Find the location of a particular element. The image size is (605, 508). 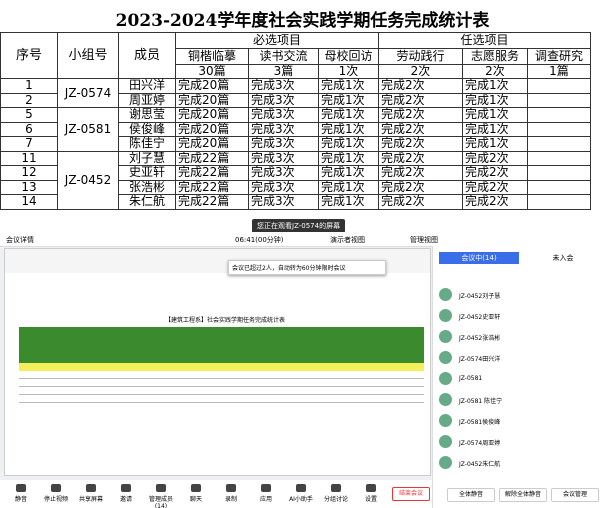

group-name: JZ-0574 is located at coordinates (88, 93).